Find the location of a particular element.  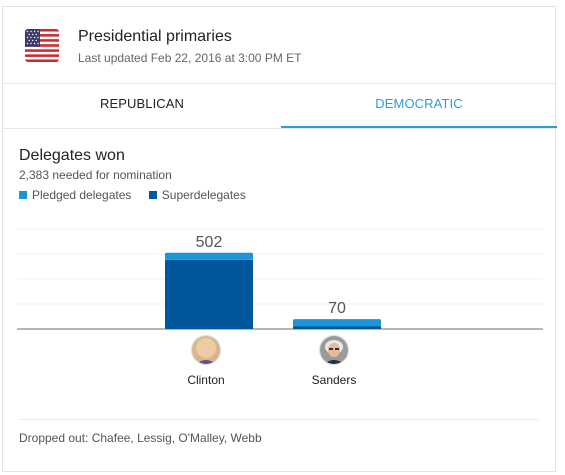

bar-superdelegates-clinton is located at coordinates (209, 294).